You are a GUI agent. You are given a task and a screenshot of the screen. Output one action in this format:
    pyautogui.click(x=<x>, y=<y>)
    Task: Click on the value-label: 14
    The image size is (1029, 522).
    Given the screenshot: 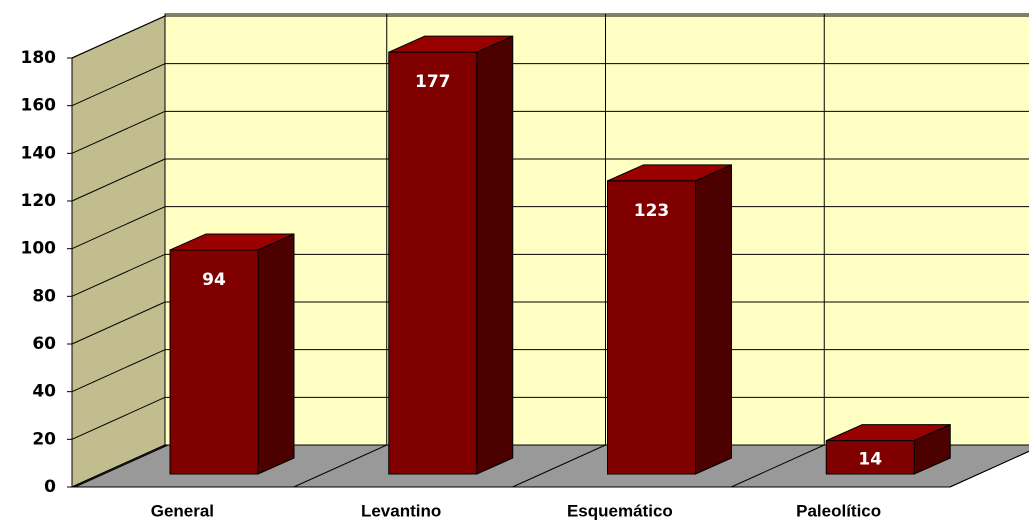 What is the action you would take?
    pyautogui.click(x=870, y=459)
    